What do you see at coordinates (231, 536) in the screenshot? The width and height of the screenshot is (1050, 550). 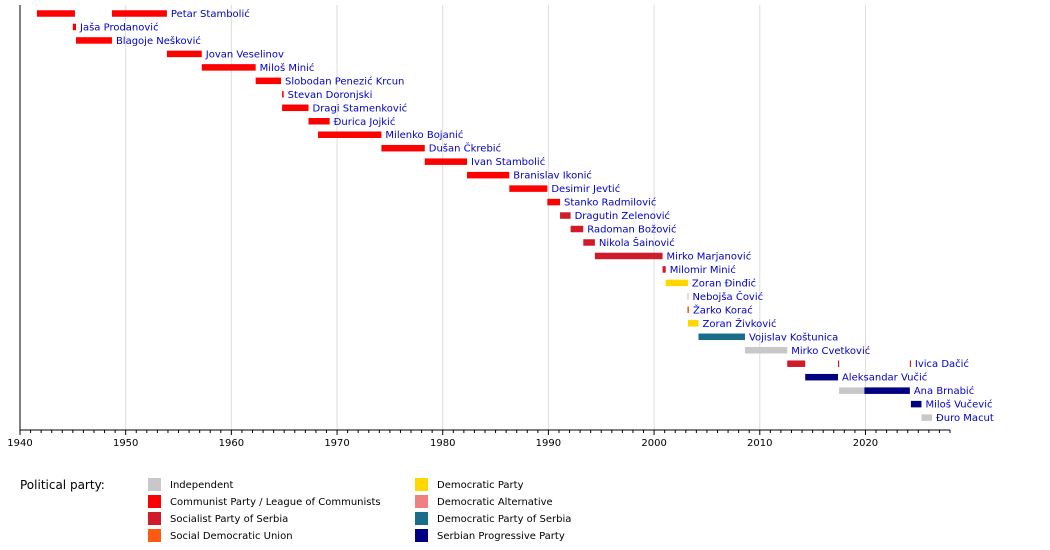 I see `legend-label: Social Democratic Union` at bounding box center [231, 536].